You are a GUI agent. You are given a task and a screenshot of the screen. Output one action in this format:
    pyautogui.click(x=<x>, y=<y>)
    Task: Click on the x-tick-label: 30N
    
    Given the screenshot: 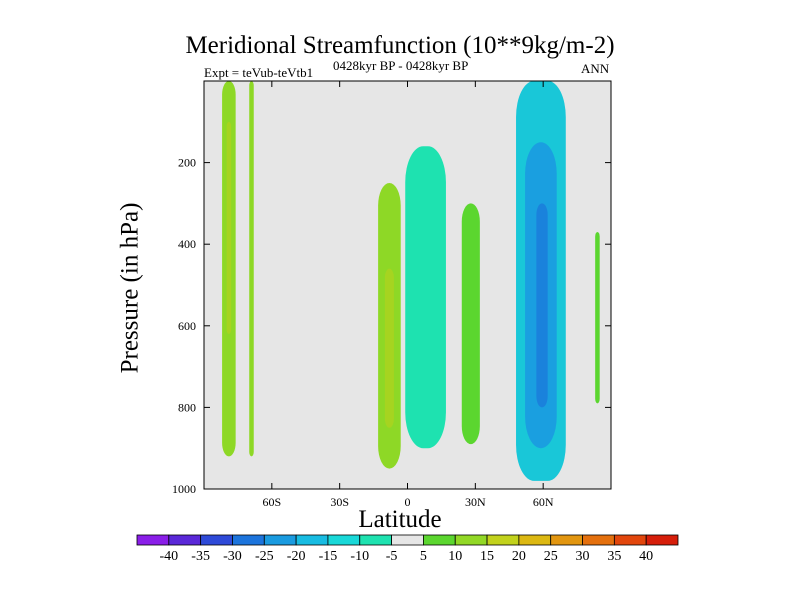 What is the action you would take?
    pyautogui.click(x=475, y=502)
    